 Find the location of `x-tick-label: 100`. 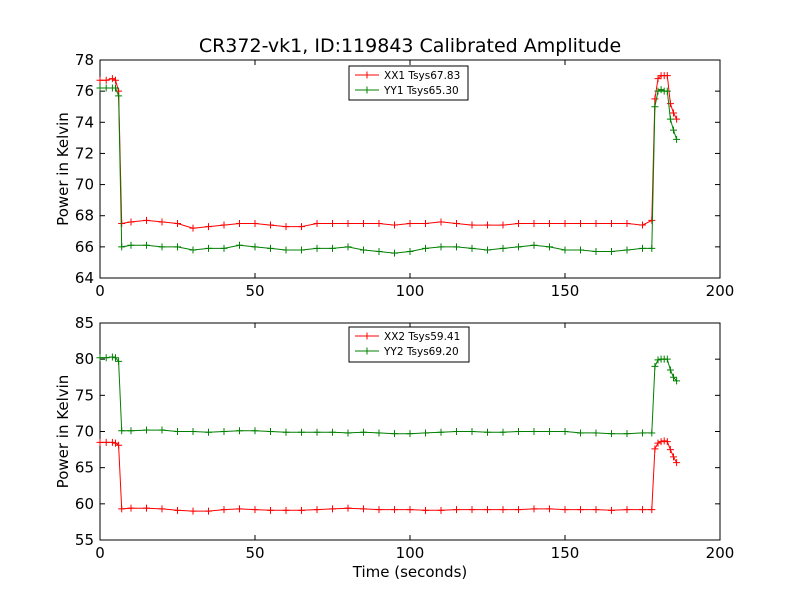

x-tick-label: 100 is located at coordinates (410, 553).